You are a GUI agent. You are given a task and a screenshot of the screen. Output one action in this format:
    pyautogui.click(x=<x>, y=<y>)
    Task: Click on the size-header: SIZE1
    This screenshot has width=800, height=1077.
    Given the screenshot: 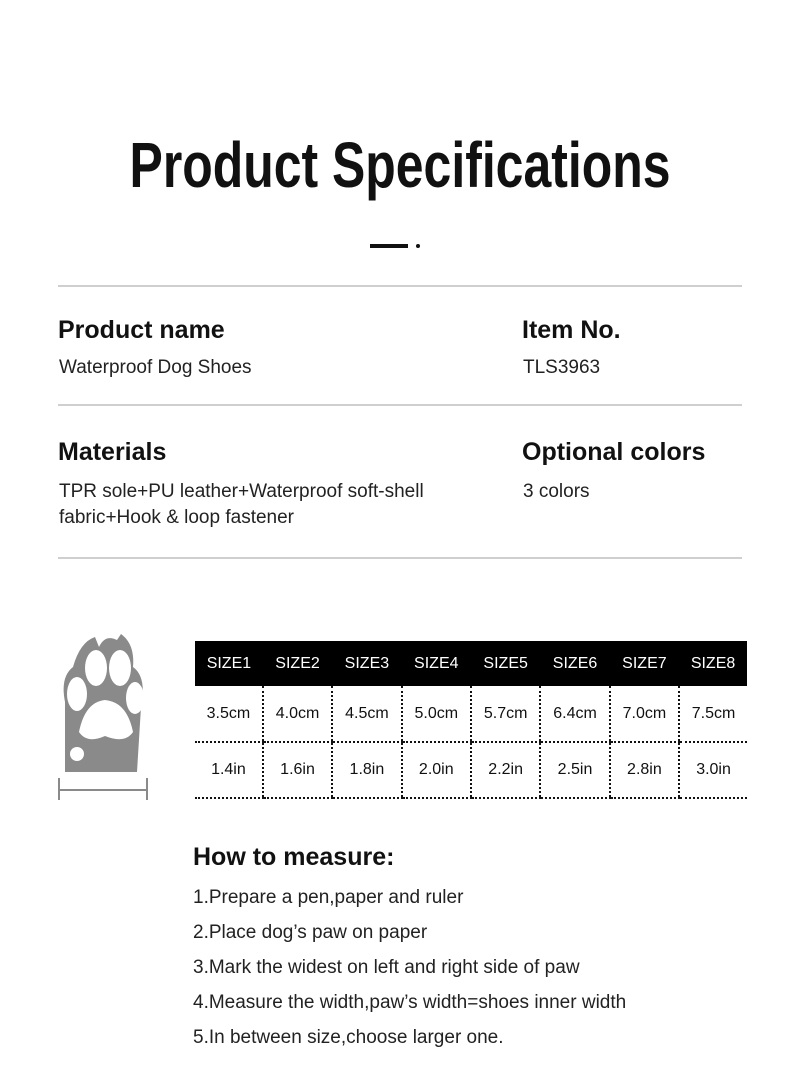 What is the action you would take?
    pyautogui.click(x=229, y=663)
    